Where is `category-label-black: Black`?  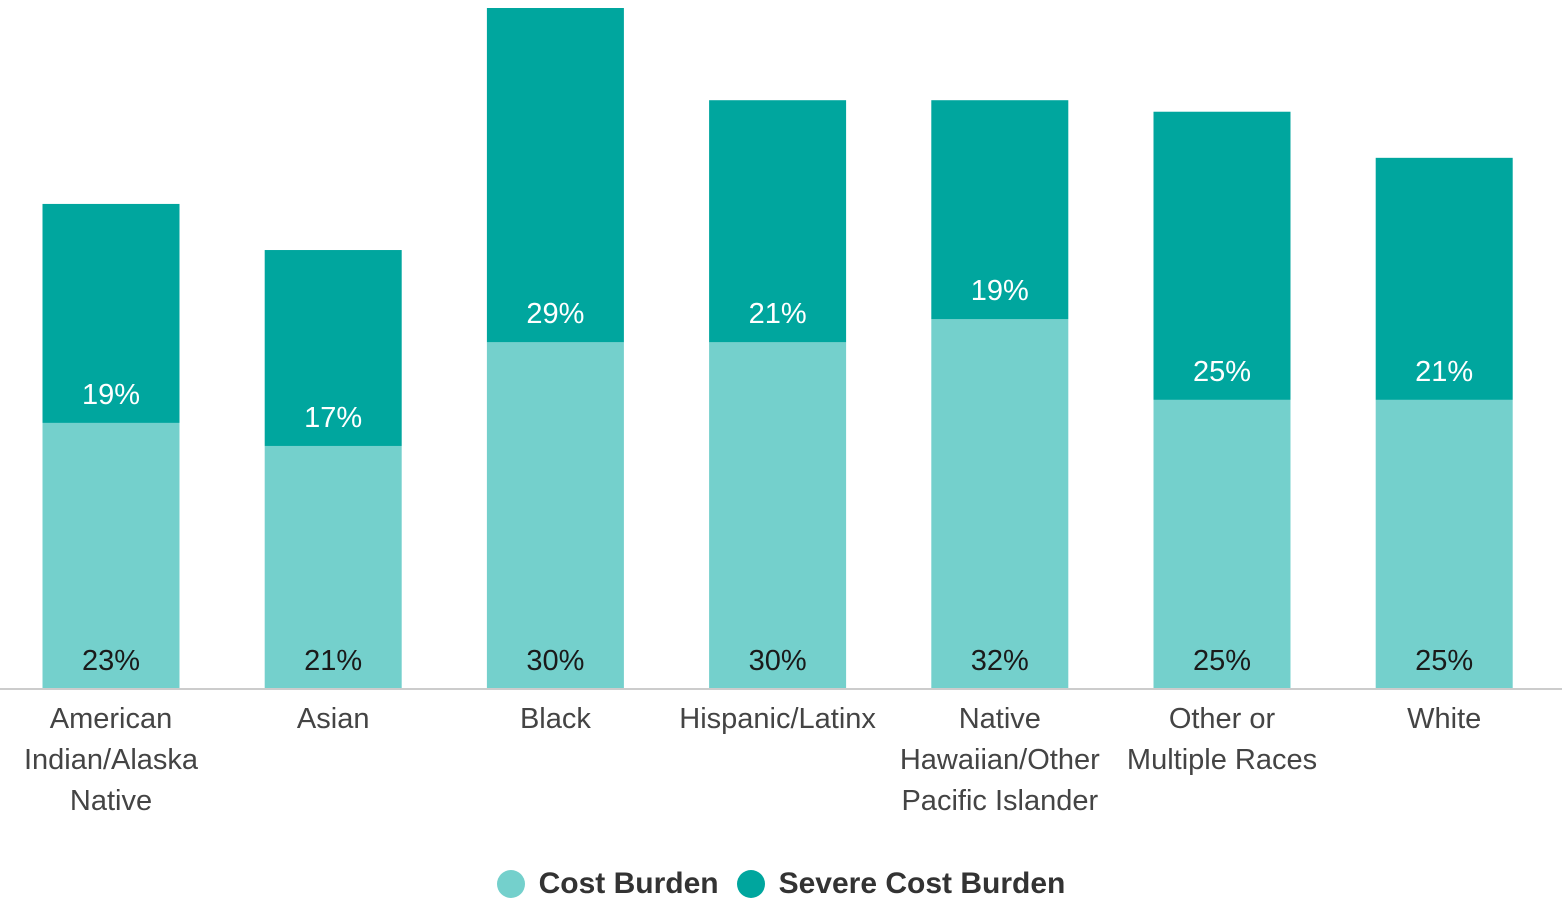
category-label-black: Black is located at coordinates (555, 719).